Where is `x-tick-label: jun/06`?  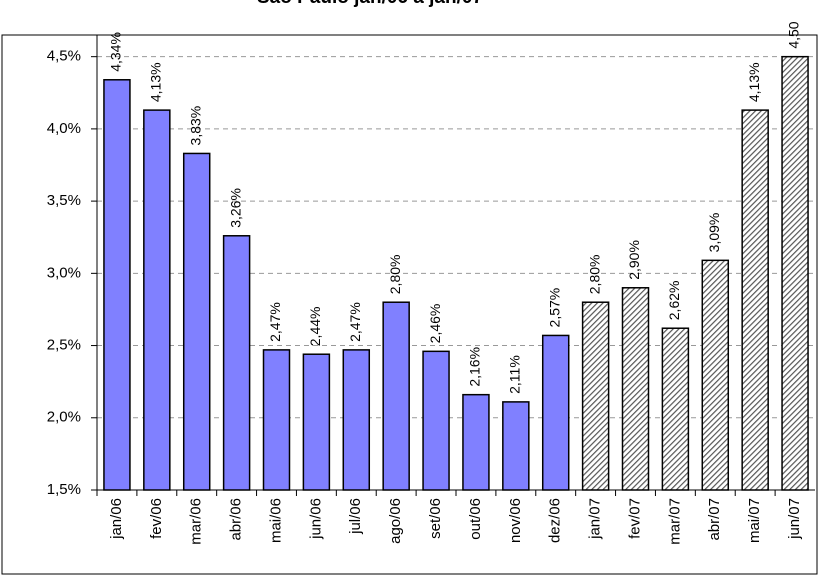
x-tick-label: jun/06 is located at coordinates (315, 519).